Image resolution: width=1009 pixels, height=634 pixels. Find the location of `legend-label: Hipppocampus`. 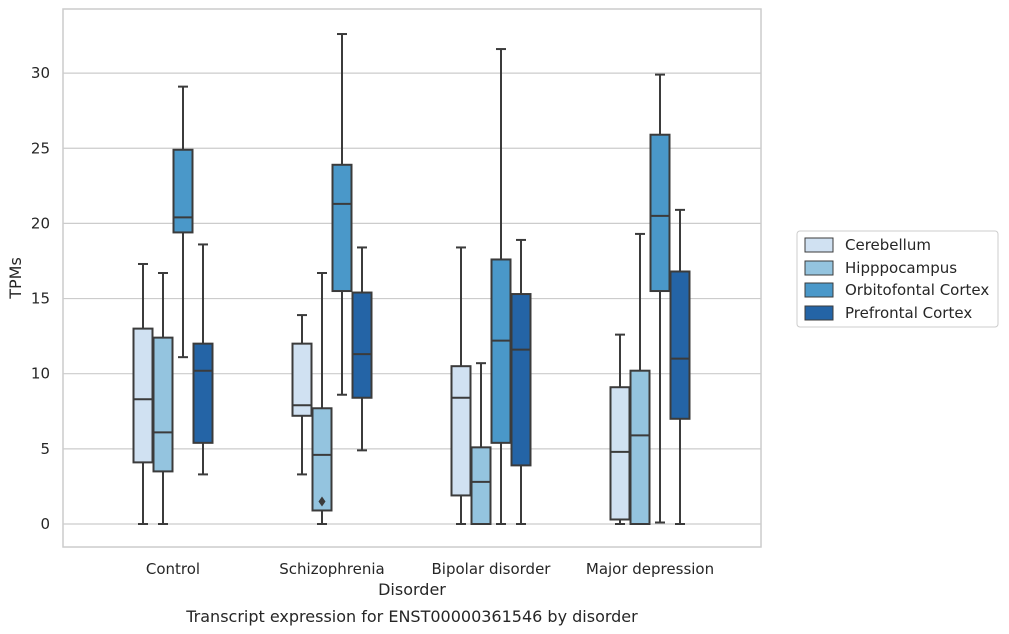

legend-label: Hipppocampus is located at coordinates (901, 268).